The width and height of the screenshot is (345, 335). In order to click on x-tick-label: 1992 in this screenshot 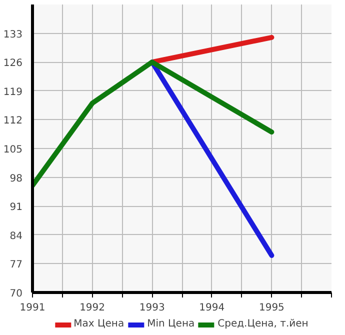, I will do `click(93, 308)`.